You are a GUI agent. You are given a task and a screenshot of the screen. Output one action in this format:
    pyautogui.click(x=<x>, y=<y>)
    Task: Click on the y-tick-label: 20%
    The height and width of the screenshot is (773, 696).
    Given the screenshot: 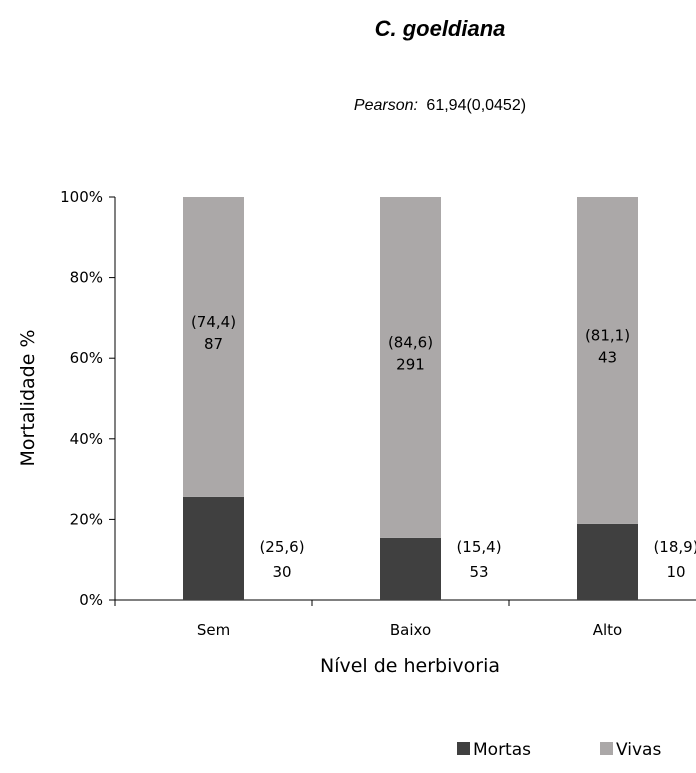 What is the action you would take?
    pyautogui.click(x=86, y=519)
    